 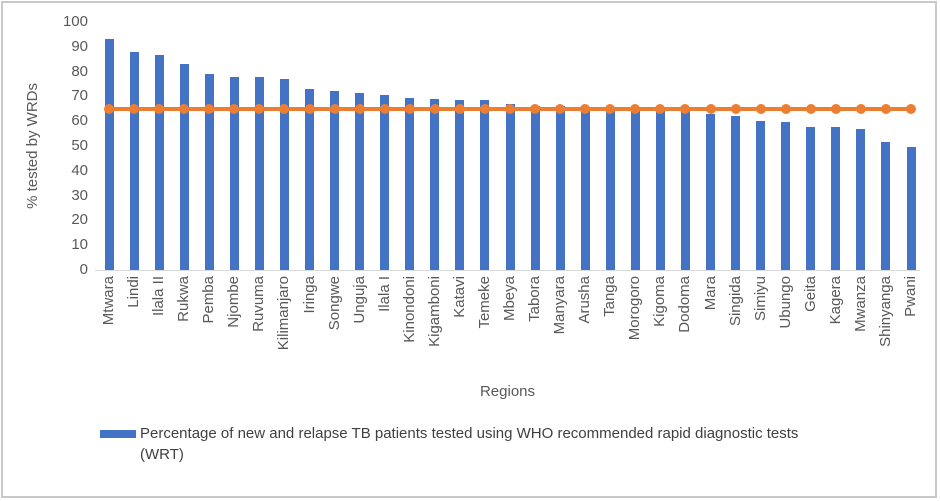 What do you see at coordinates (384, 294) in the screenshot?
I see `x-tick-label: Ilala I` at bounding box center [384, 294].